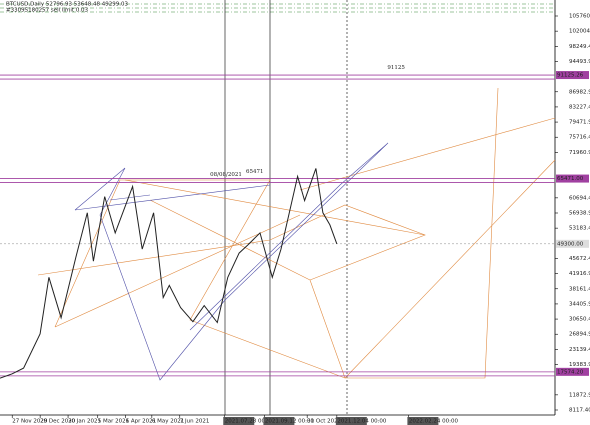  Describe the element at coordinates (113, 422) in the screenshot. I see `x-tick-label: 5 Mar 2021` at that location.